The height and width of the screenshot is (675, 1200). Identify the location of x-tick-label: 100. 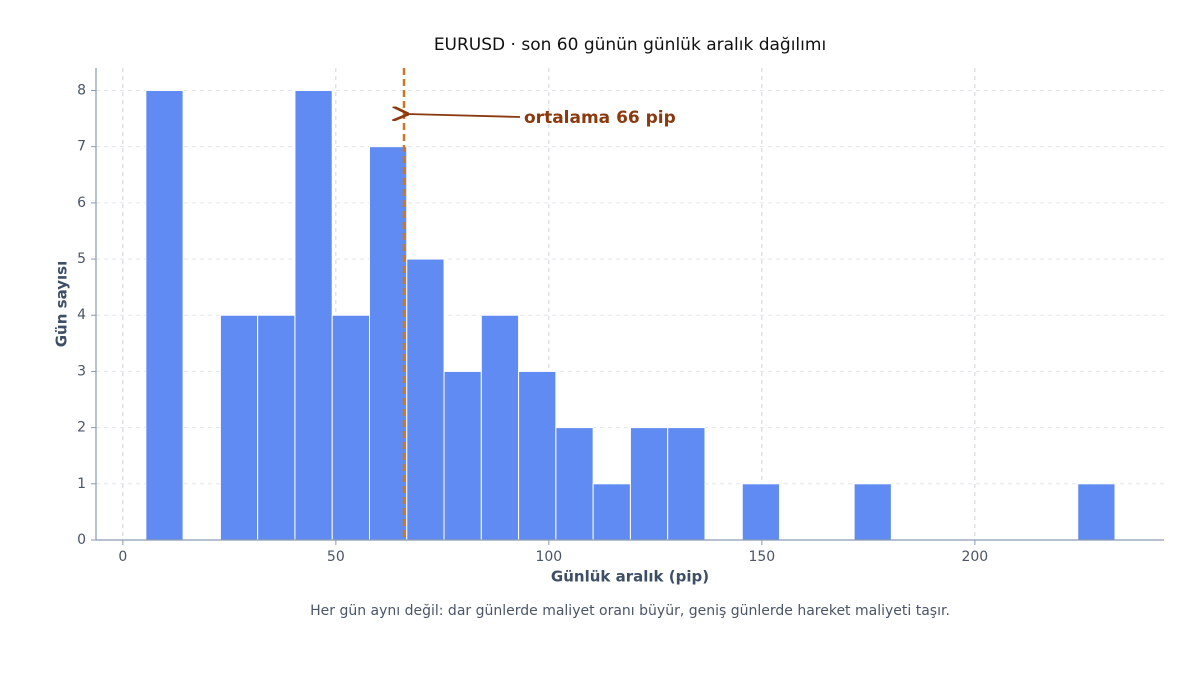
(548, 557).